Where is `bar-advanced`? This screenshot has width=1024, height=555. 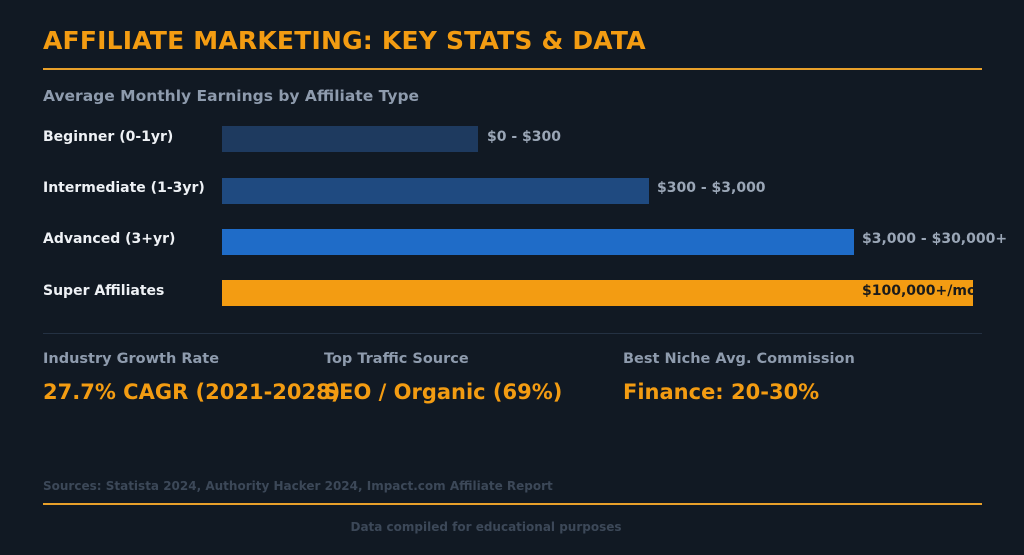 bar-advanced is located at coordinates (538, 242).